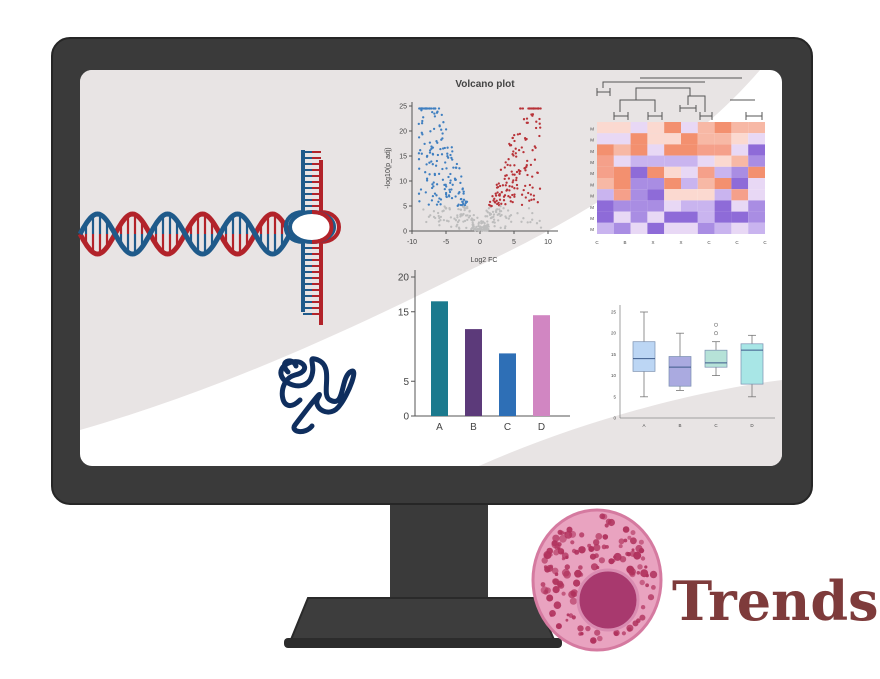 This screenshot has width=880, height=679. What do you see at coordinates (485, 84) in the screenshot?
I see `volcano-title: Volcano plot` at bounding box center [485, 84].